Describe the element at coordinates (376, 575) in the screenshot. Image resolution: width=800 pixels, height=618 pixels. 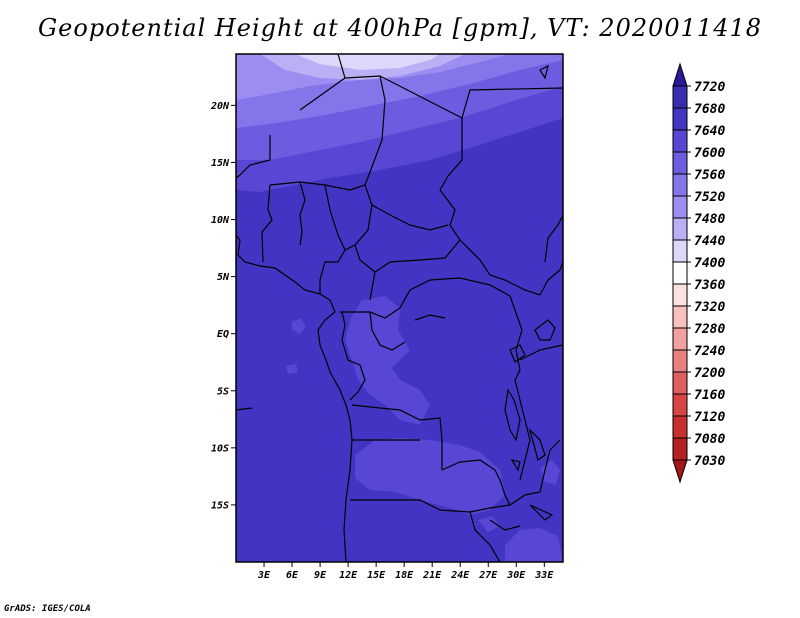
I see `lon-tick-label: 15E` at that location.